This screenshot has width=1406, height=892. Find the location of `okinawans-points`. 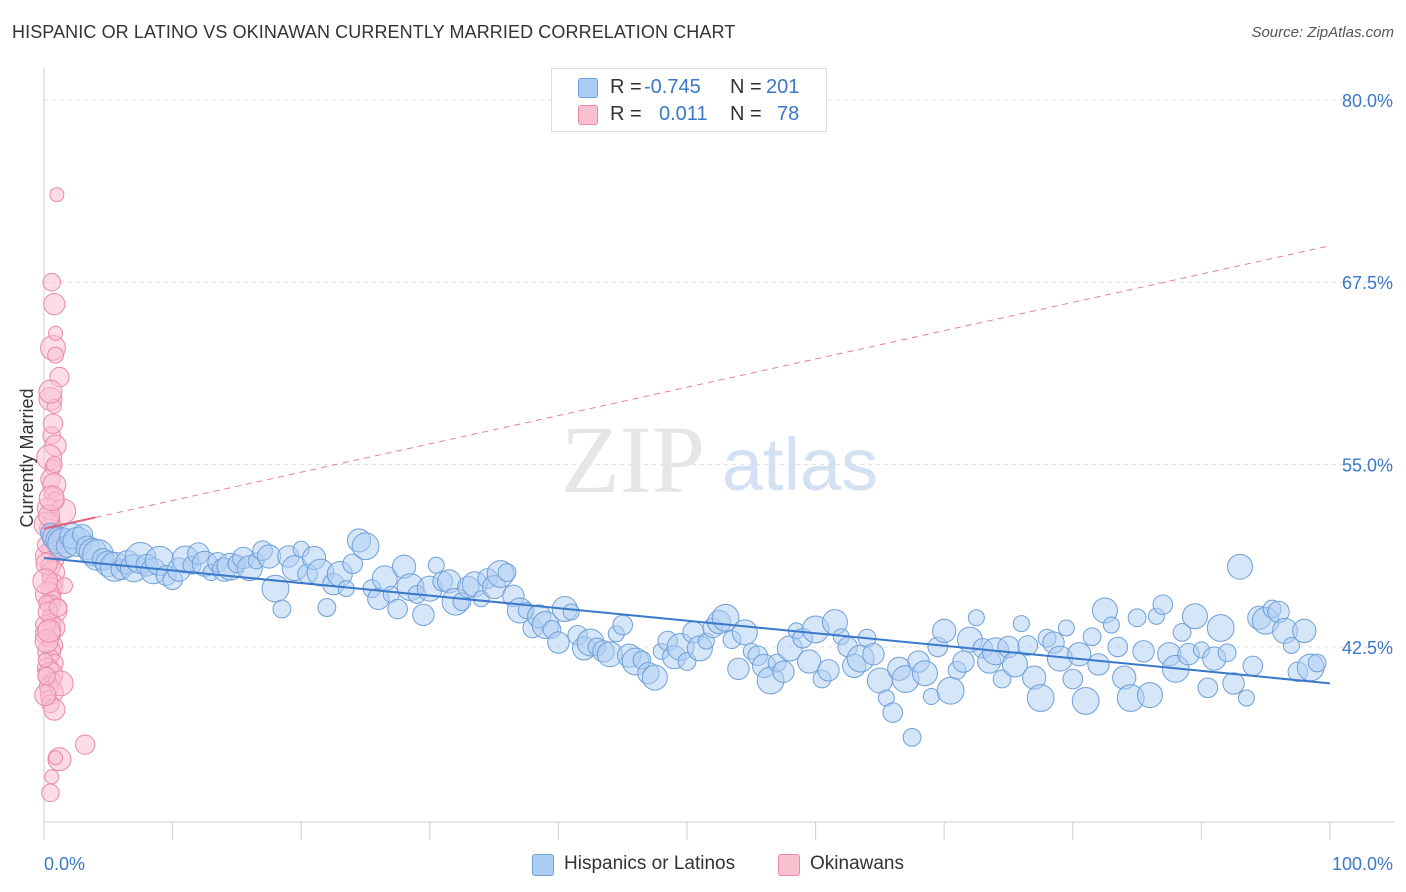

okinawans-points is located at coordinates (64, 495).